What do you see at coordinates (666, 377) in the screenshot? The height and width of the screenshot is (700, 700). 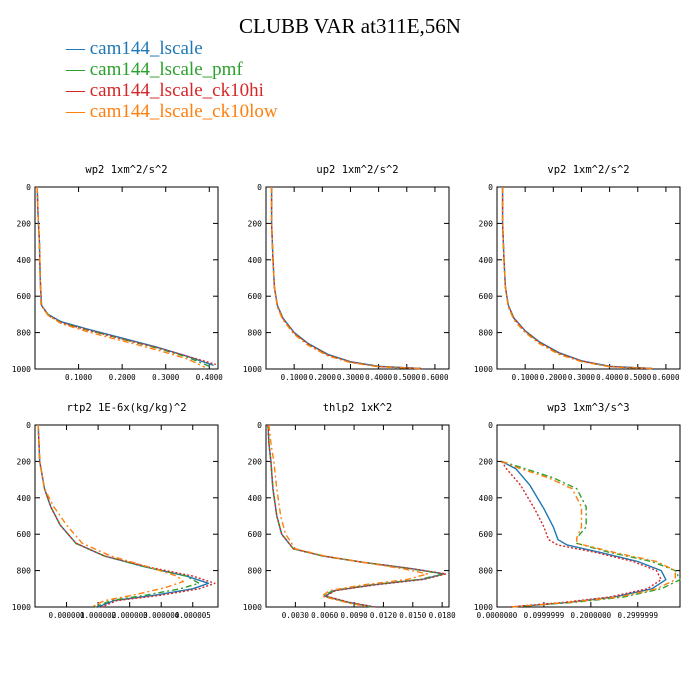 I see `x-tick-label: 0.6000` at bounding box center [666, 377].